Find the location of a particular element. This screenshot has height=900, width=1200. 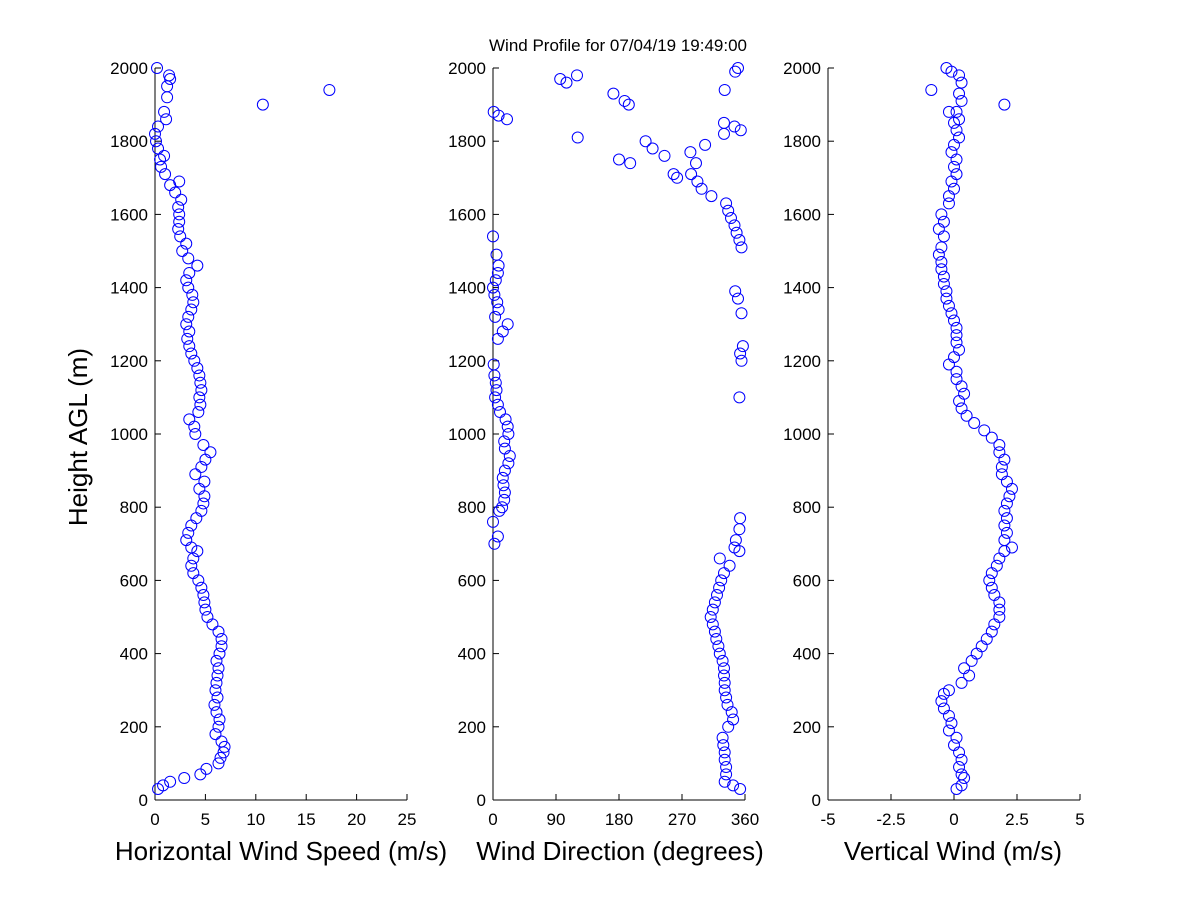

y-tick-label: 200 is located at coordinates (807, 727).